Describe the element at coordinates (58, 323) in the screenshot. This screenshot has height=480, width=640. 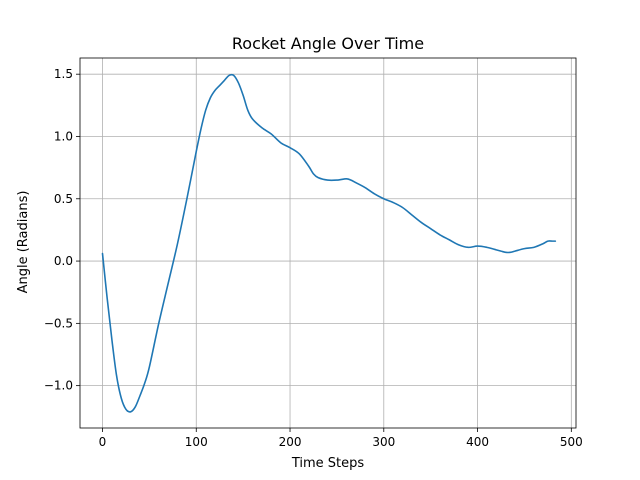
I see `y-tick-label: −0.5` at that location.